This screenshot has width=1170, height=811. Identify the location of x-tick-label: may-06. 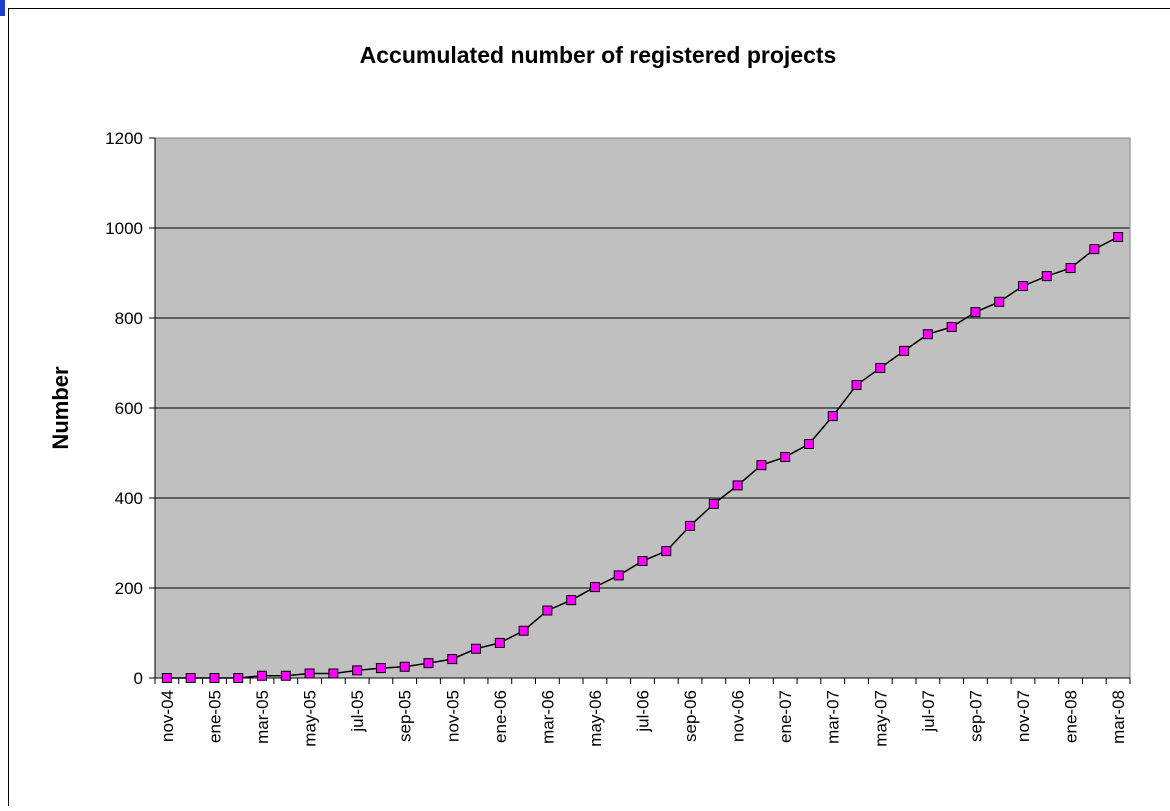
(595, 718).